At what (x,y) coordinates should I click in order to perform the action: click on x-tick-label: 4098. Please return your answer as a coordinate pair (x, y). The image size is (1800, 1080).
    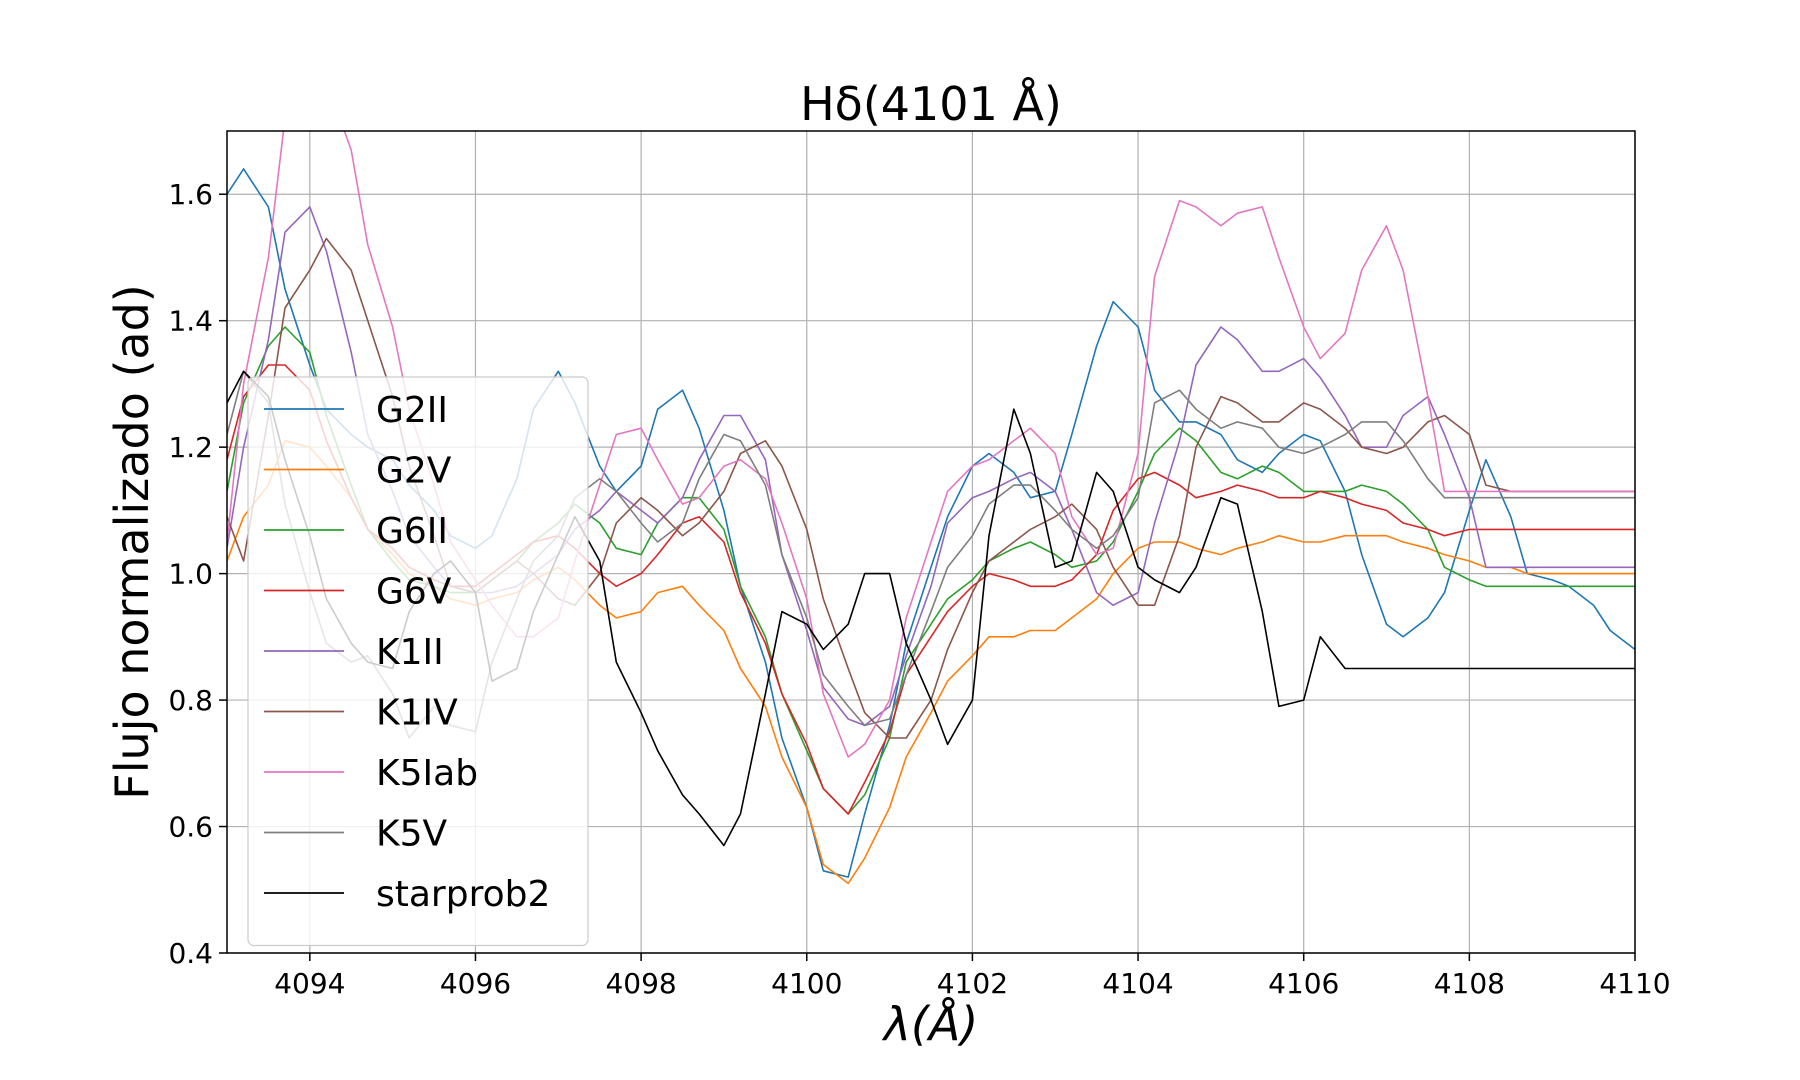
    Looking at the image, I should click on (640, 983).